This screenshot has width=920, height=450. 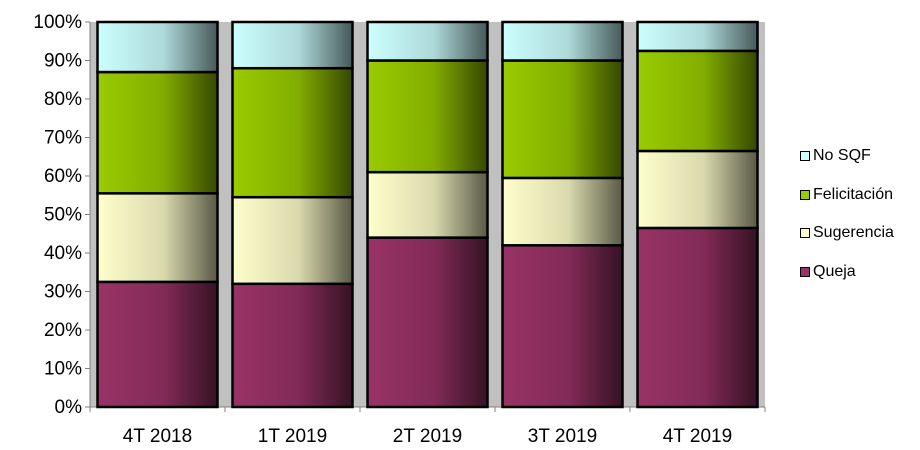 What do you see at coordinates (842, 155) in the screenshot?
I see `legend-label: No SQF` at bounding box center [842, 155].